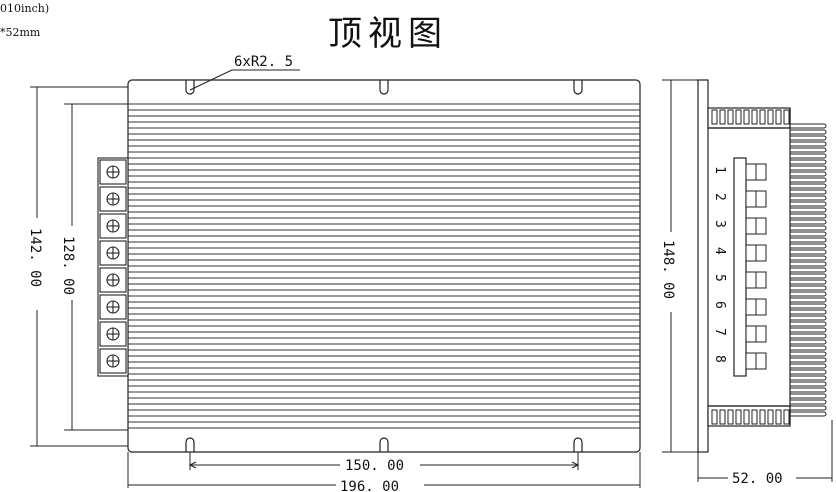  Describe the element at coordinates (719, 332) in the screenshot. I see `pin-label: 7` at that location.